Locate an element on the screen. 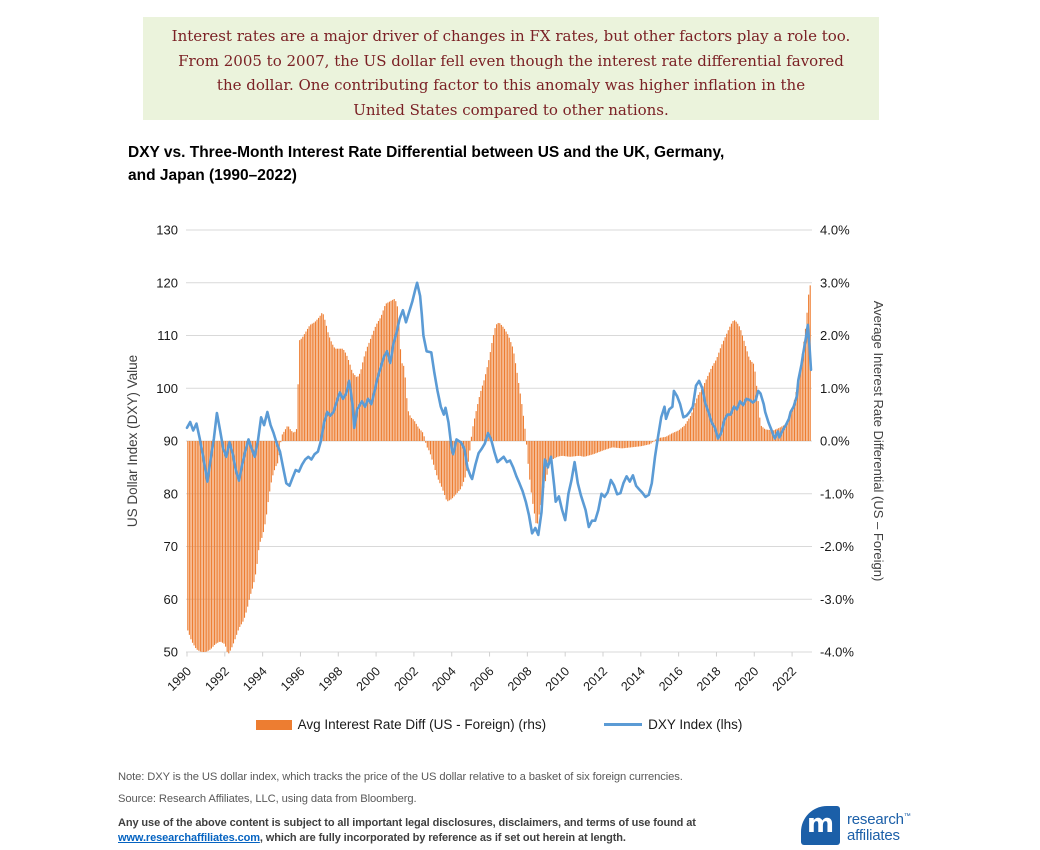 The image size is (1040, 850). logo-wordmark: research™ affiliates is located at coordinates (879, 825).